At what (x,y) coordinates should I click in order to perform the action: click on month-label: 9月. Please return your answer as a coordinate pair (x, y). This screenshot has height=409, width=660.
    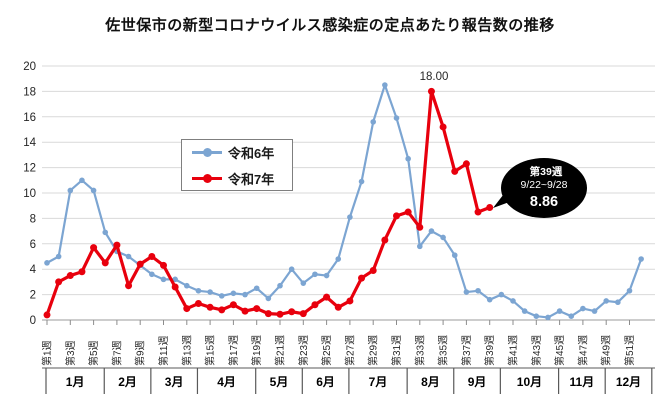
    Looking at the image, I should click on (477, 382).